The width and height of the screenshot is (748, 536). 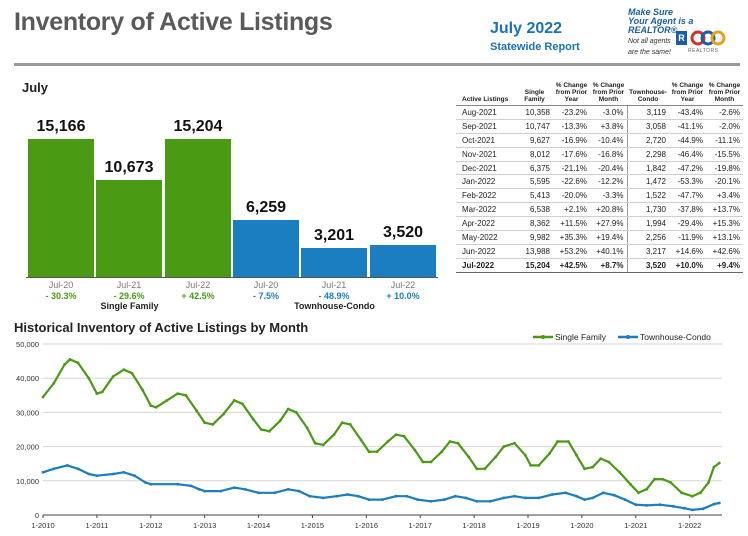 I want to click on bar-change-label: + 10.0%, so click(x=403, y=296).